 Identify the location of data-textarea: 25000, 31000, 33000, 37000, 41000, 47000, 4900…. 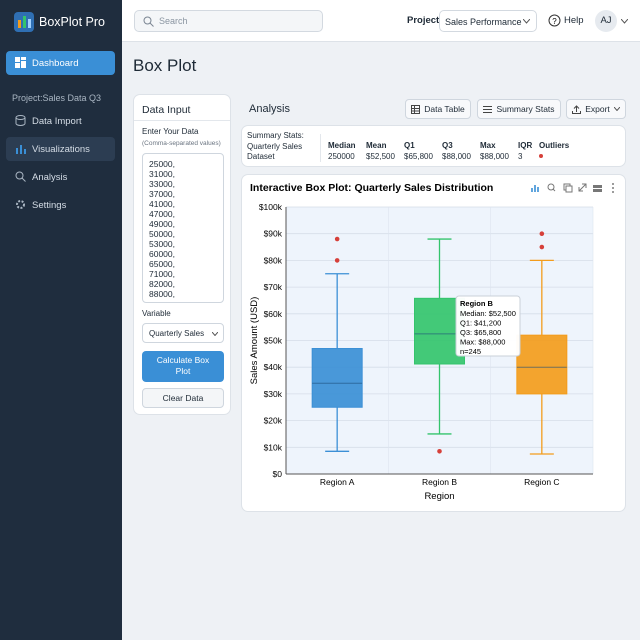
(183, 228).